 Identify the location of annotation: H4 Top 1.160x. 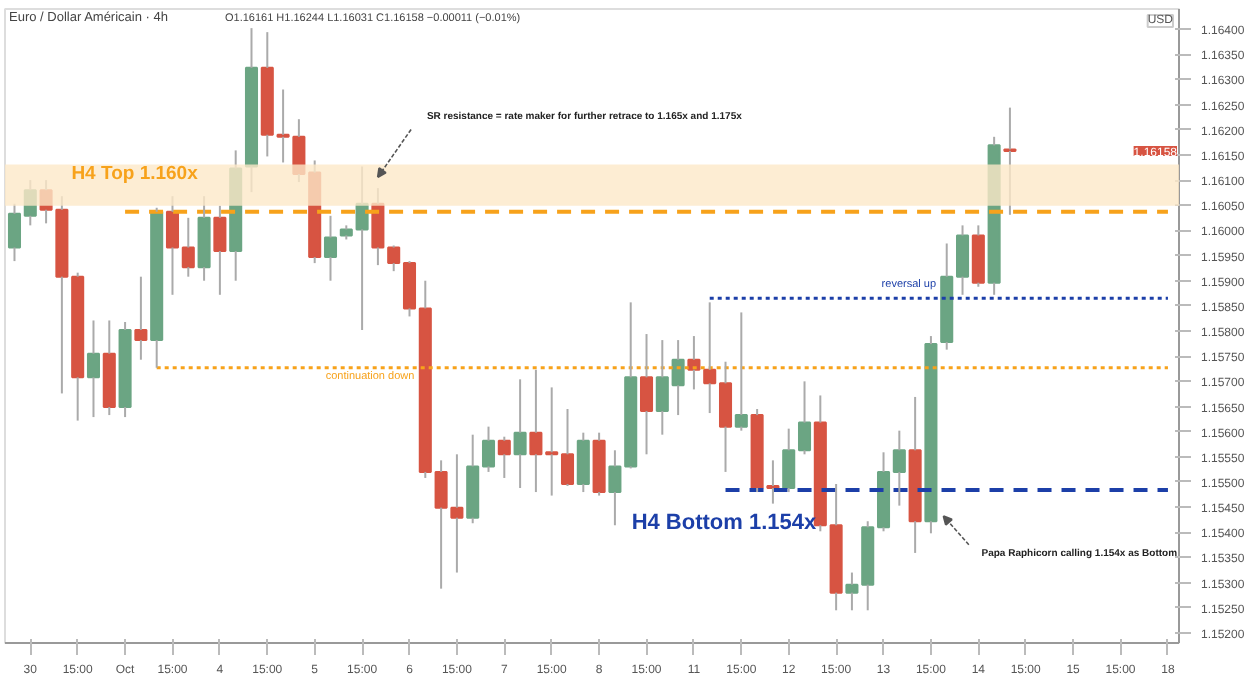
(135, 173).